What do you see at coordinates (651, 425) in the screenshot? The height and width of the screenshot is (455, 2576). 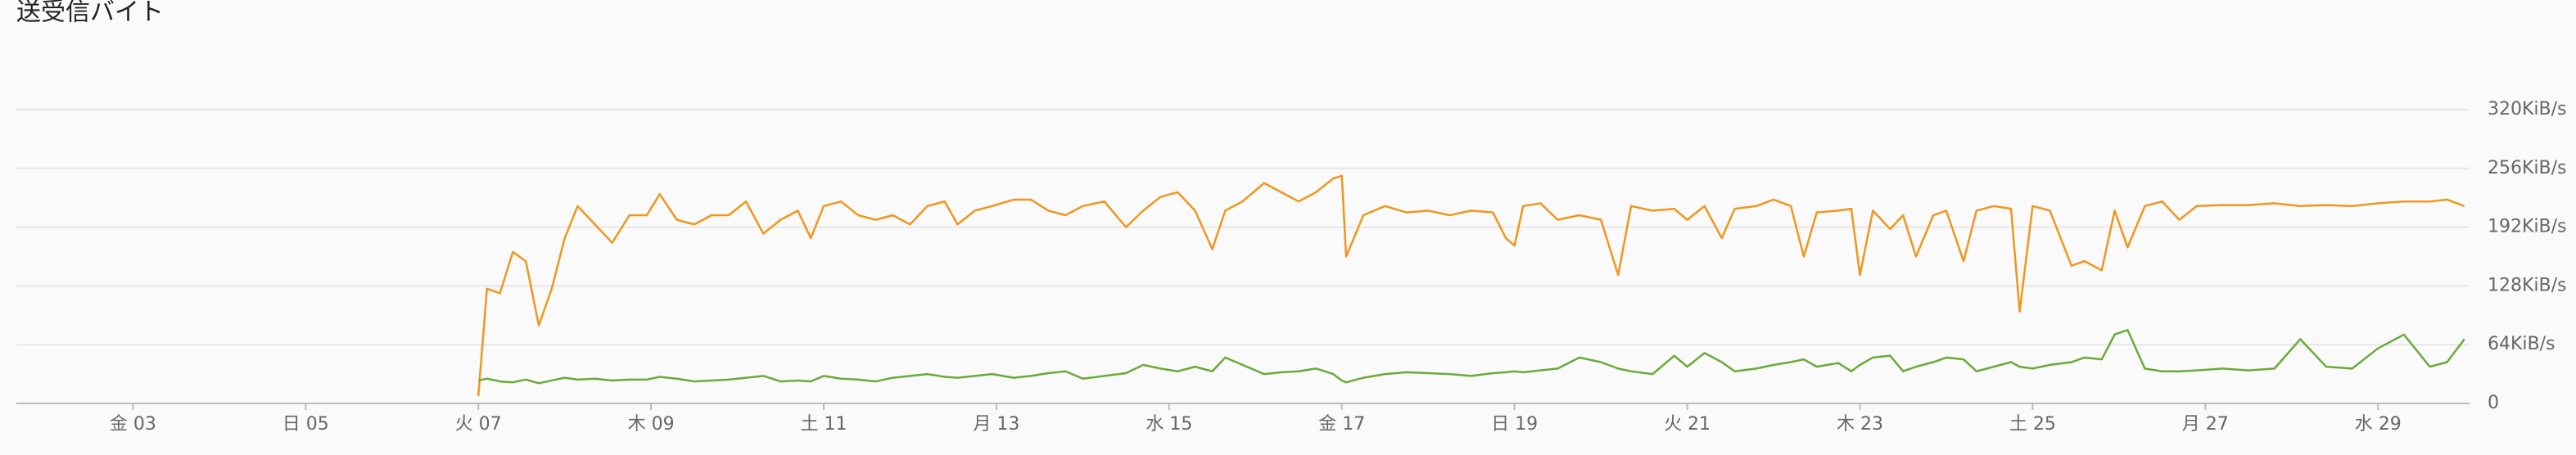 I see `x-tick-label: 木 09` at bounding box center [651, 425].